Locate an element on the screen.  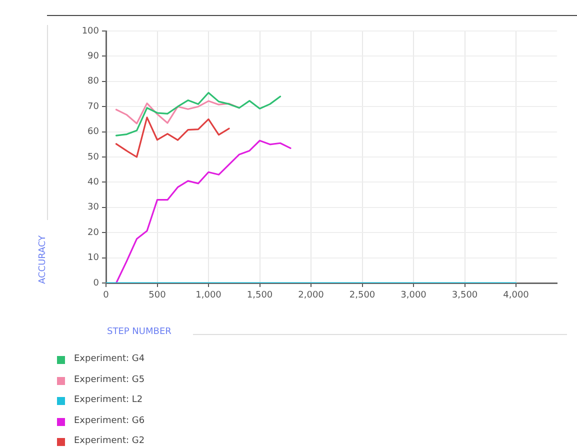
y-tick-label: 50 is located at coordinates (94, 157).